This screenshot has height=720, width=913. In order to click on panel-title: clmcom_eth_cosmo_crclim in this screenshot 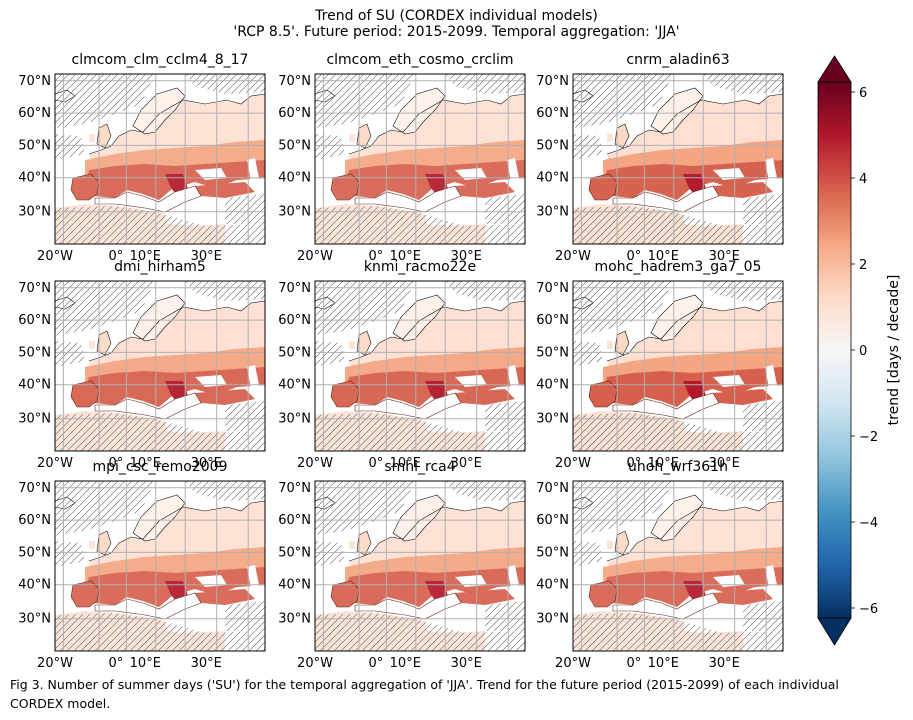, I will do `click(420, 60)`.